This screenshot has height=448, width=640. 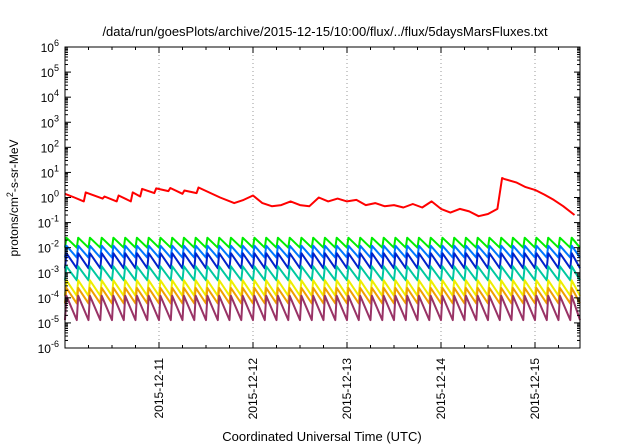 I want to click on y-tick-label: 10⁻⁴, so click(x=48, y=297).